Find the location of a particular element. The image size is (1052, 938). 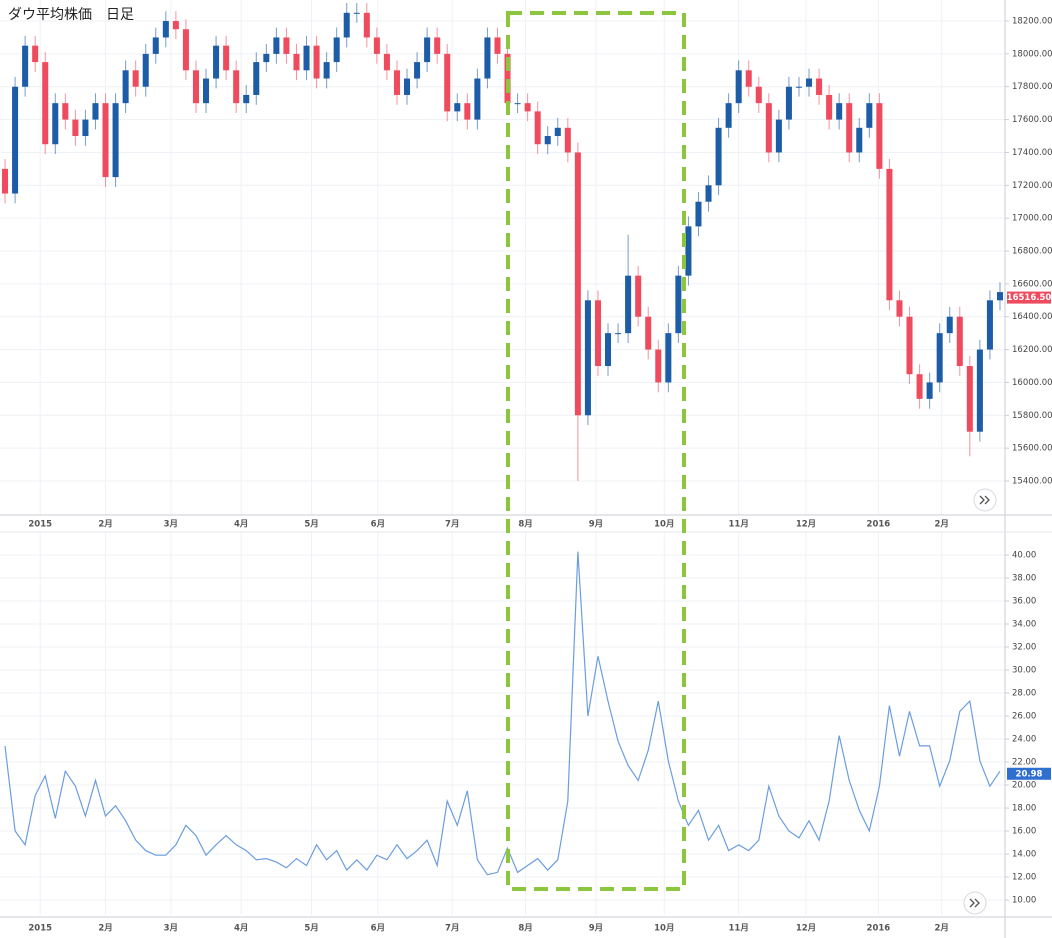

last-value-label: 20.98 is located at coordinates (1029, 774).